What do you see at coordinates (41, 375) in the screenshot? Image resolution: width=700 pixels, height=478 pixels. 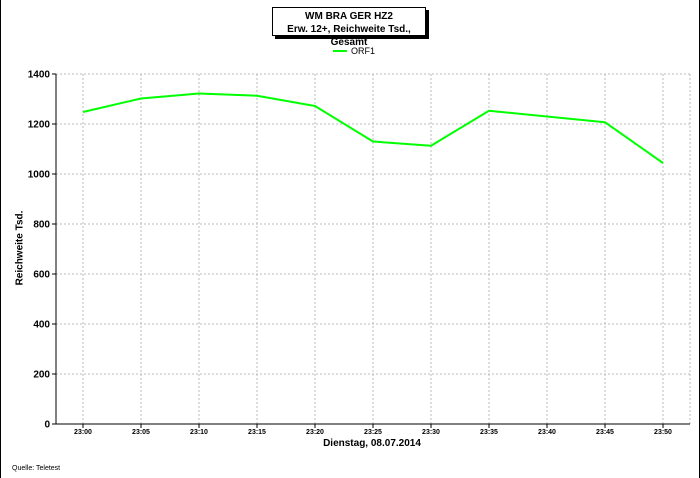 I see `y-tick-label: 200` at bounding box center [41, 375].